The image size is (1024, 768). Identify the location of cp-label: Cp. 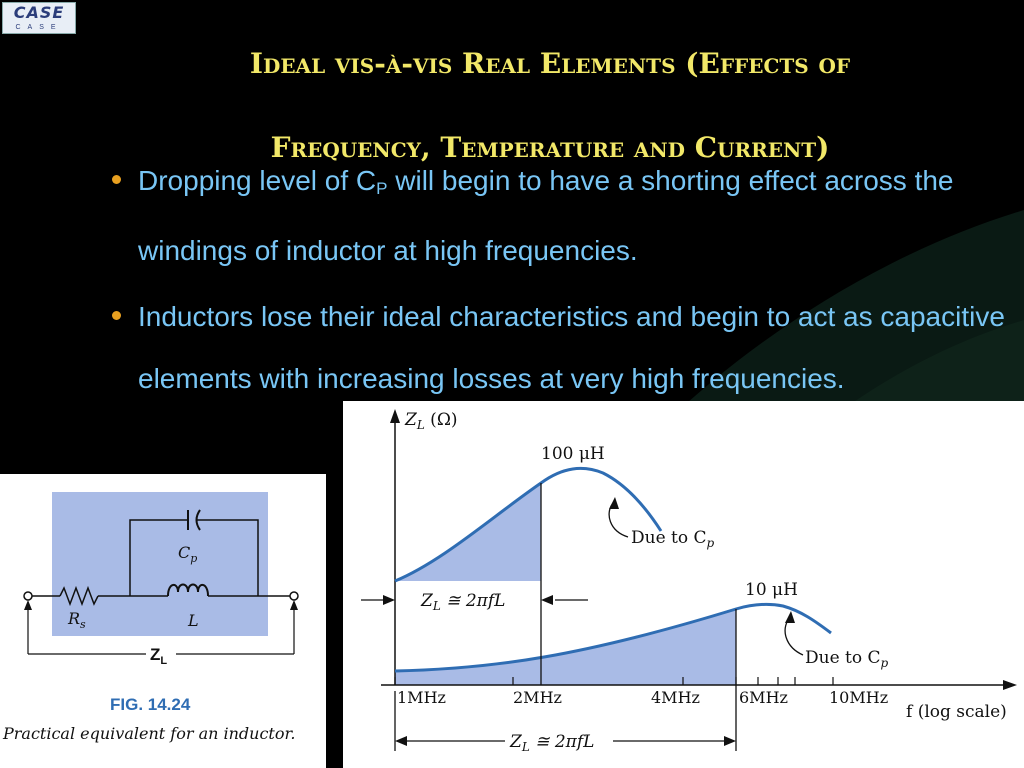
(187, 554).